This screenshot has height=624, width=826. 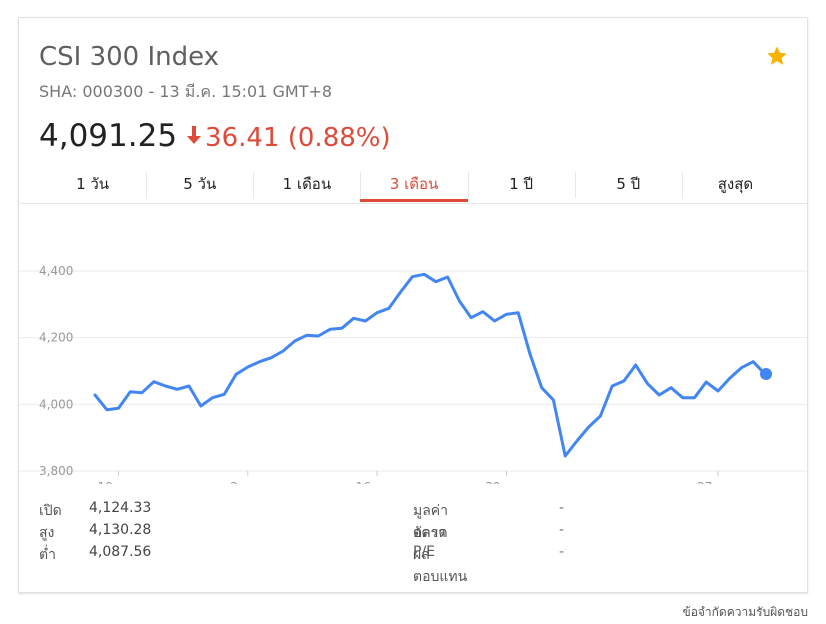 I want to click on stat-value-yield: -, so click(x=562, y=552).